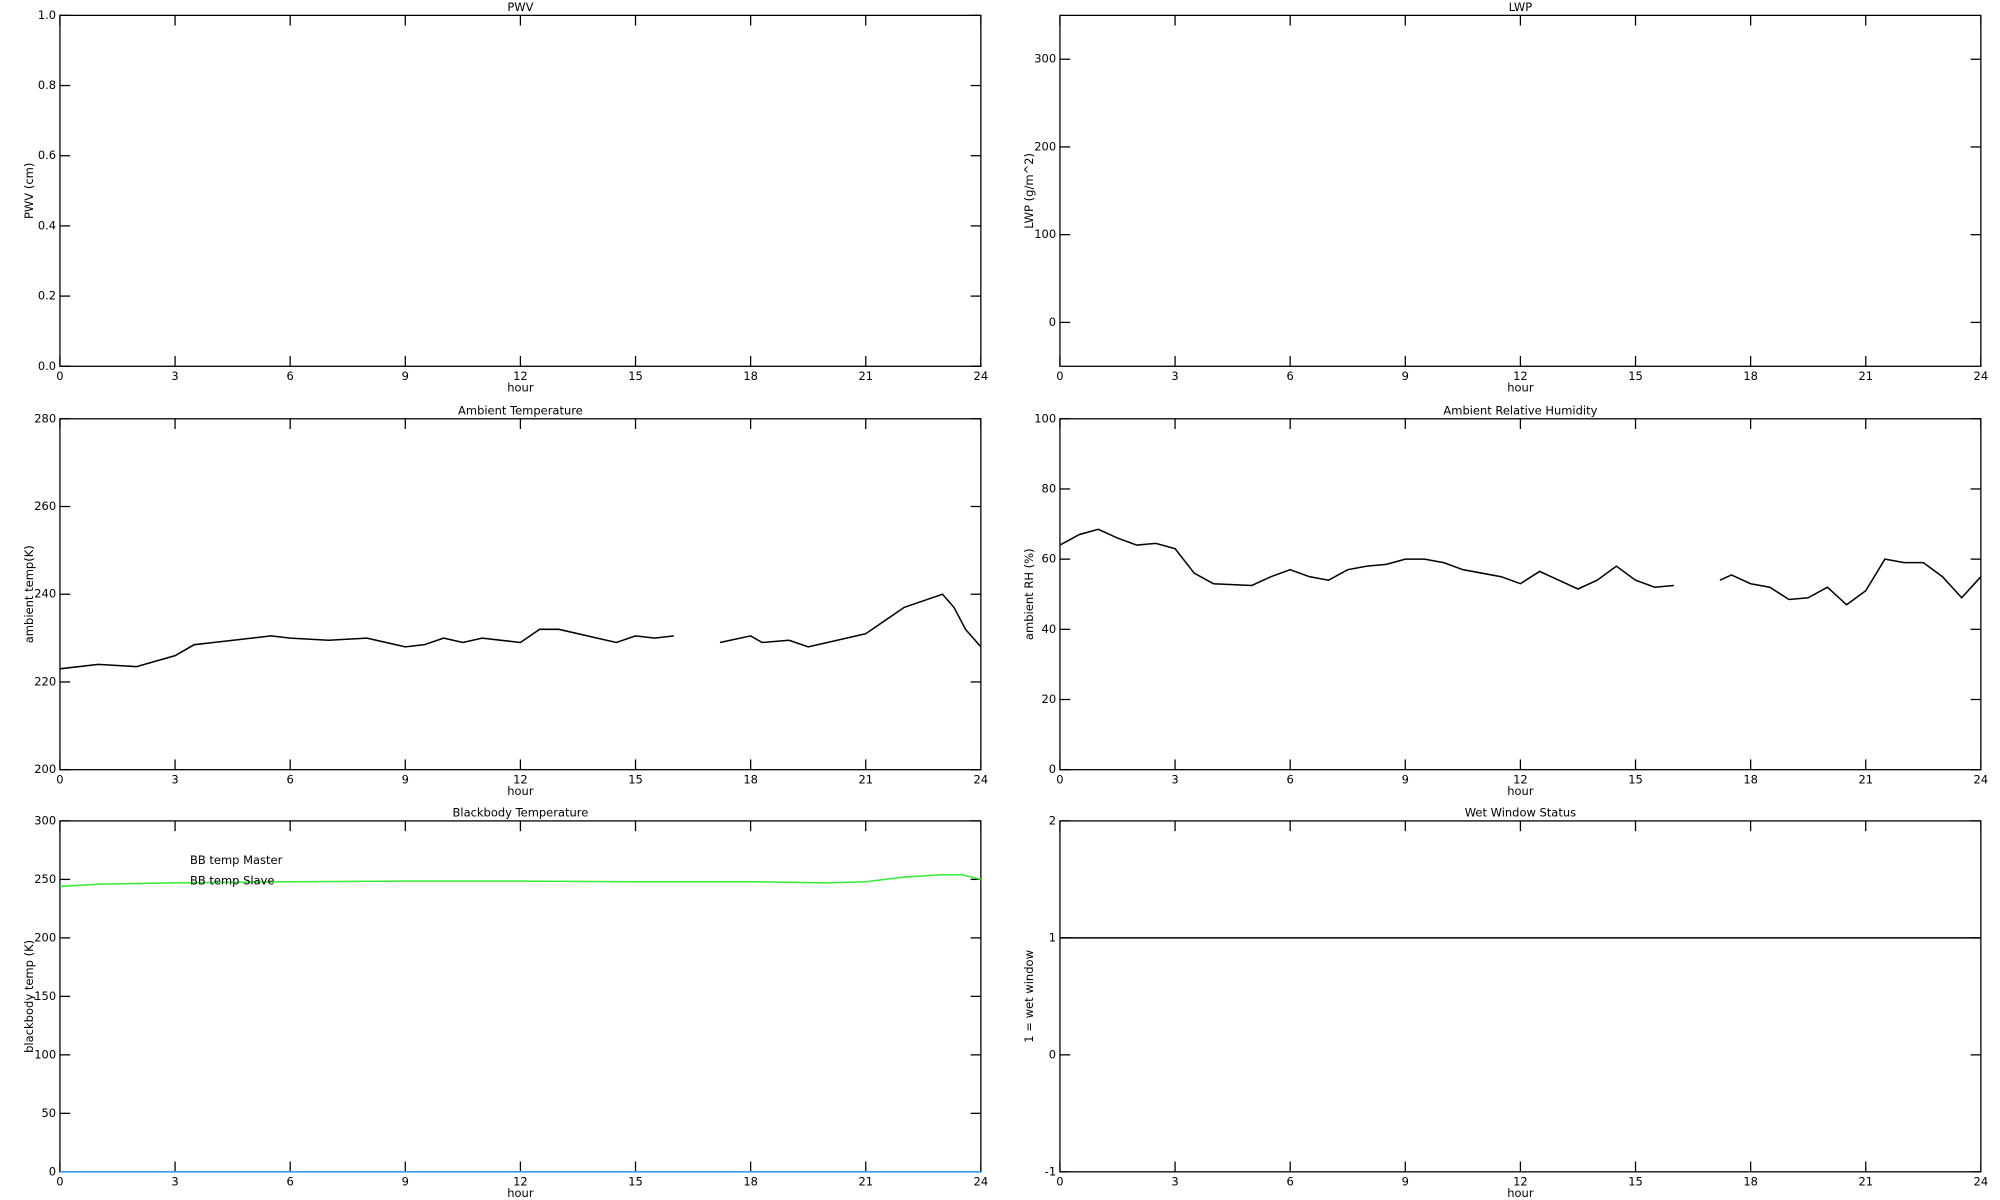 The height and width of the screenshot is (1200, 2000). What do you see at coordinates (1520, 411) in the screenshot?
I see `panel-title: Ambient Relative Humidity` at bounding box center [1520, 411].